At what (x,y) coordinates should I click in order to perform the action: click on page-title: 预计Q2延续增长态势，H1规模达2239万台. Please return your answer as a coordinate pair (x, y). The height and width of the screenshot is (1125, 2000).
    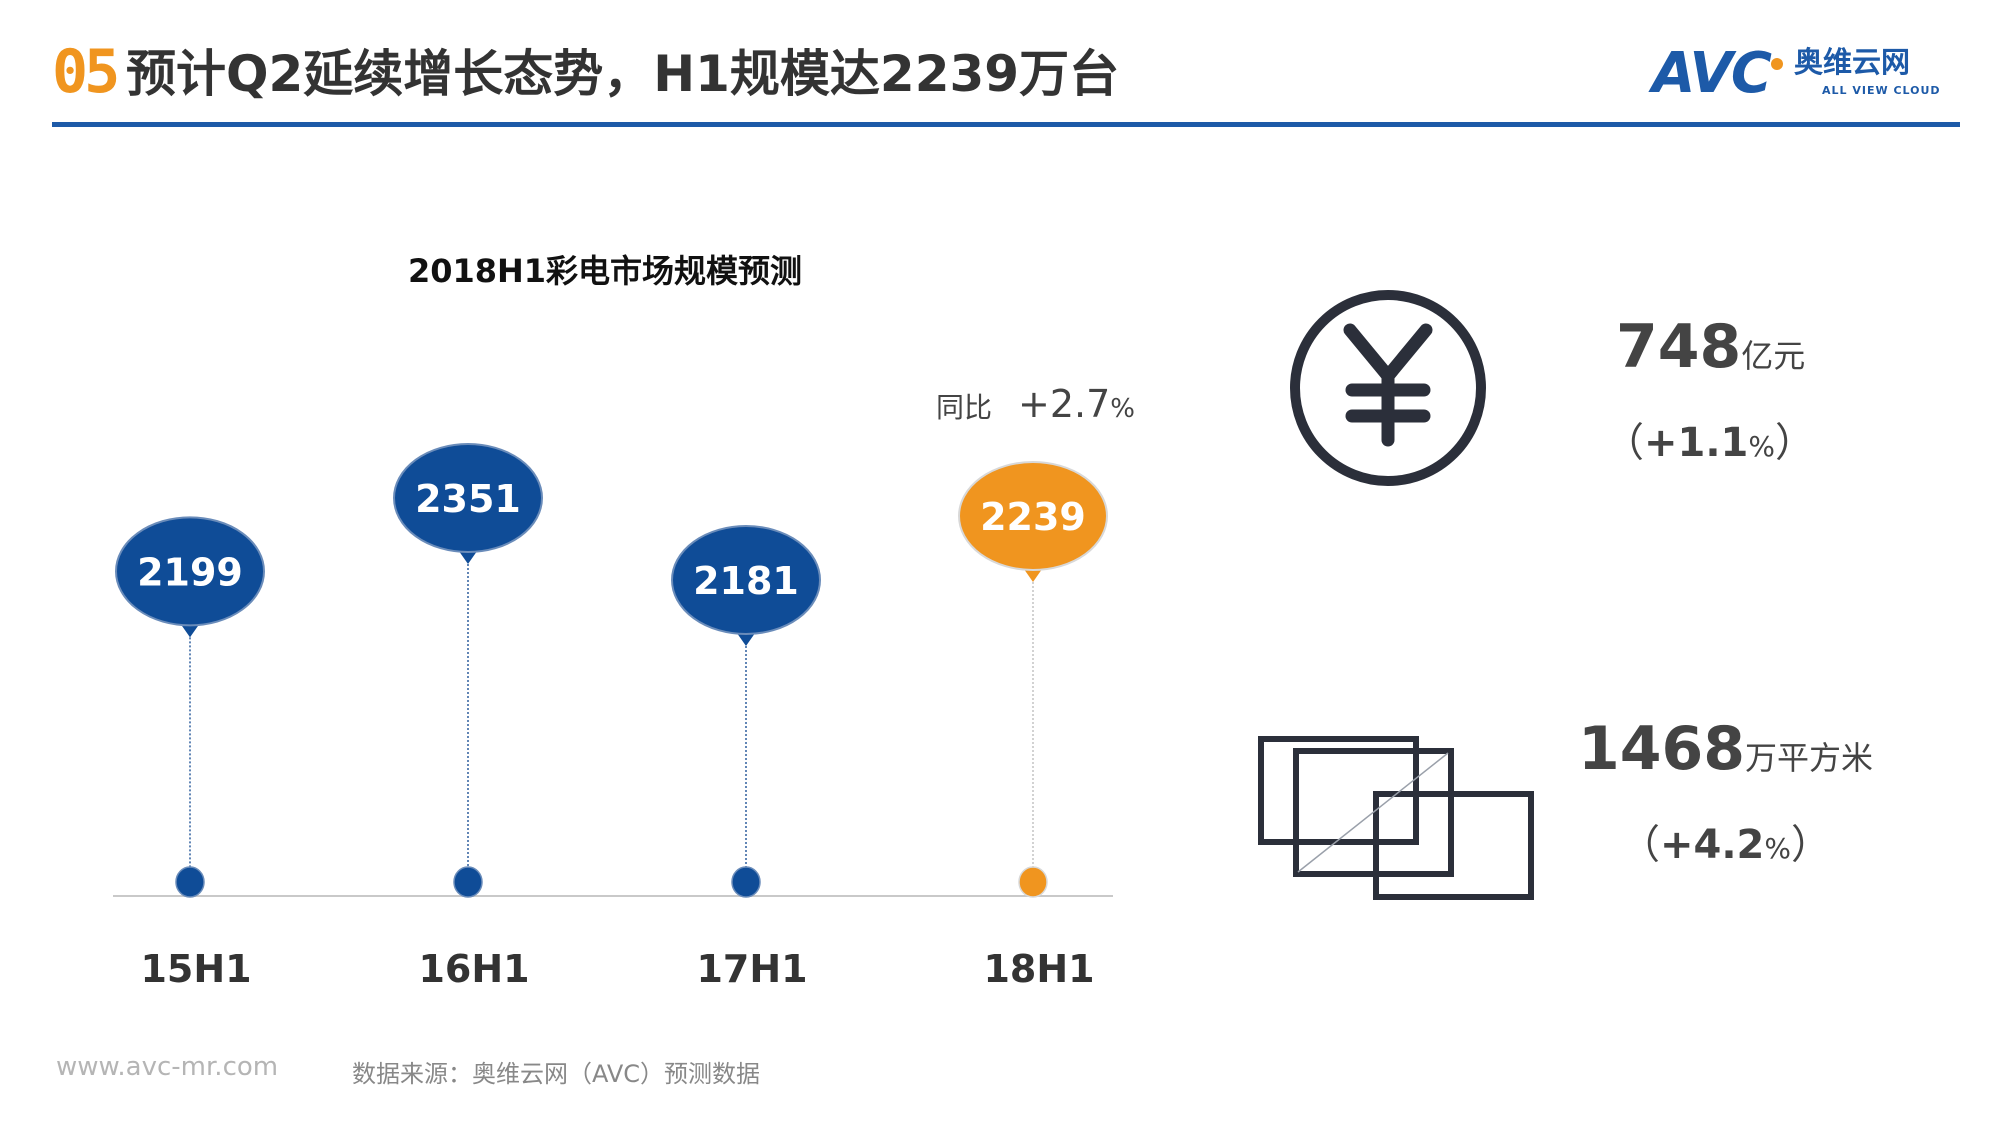
    Looking at the image, I should click on (623, 74).